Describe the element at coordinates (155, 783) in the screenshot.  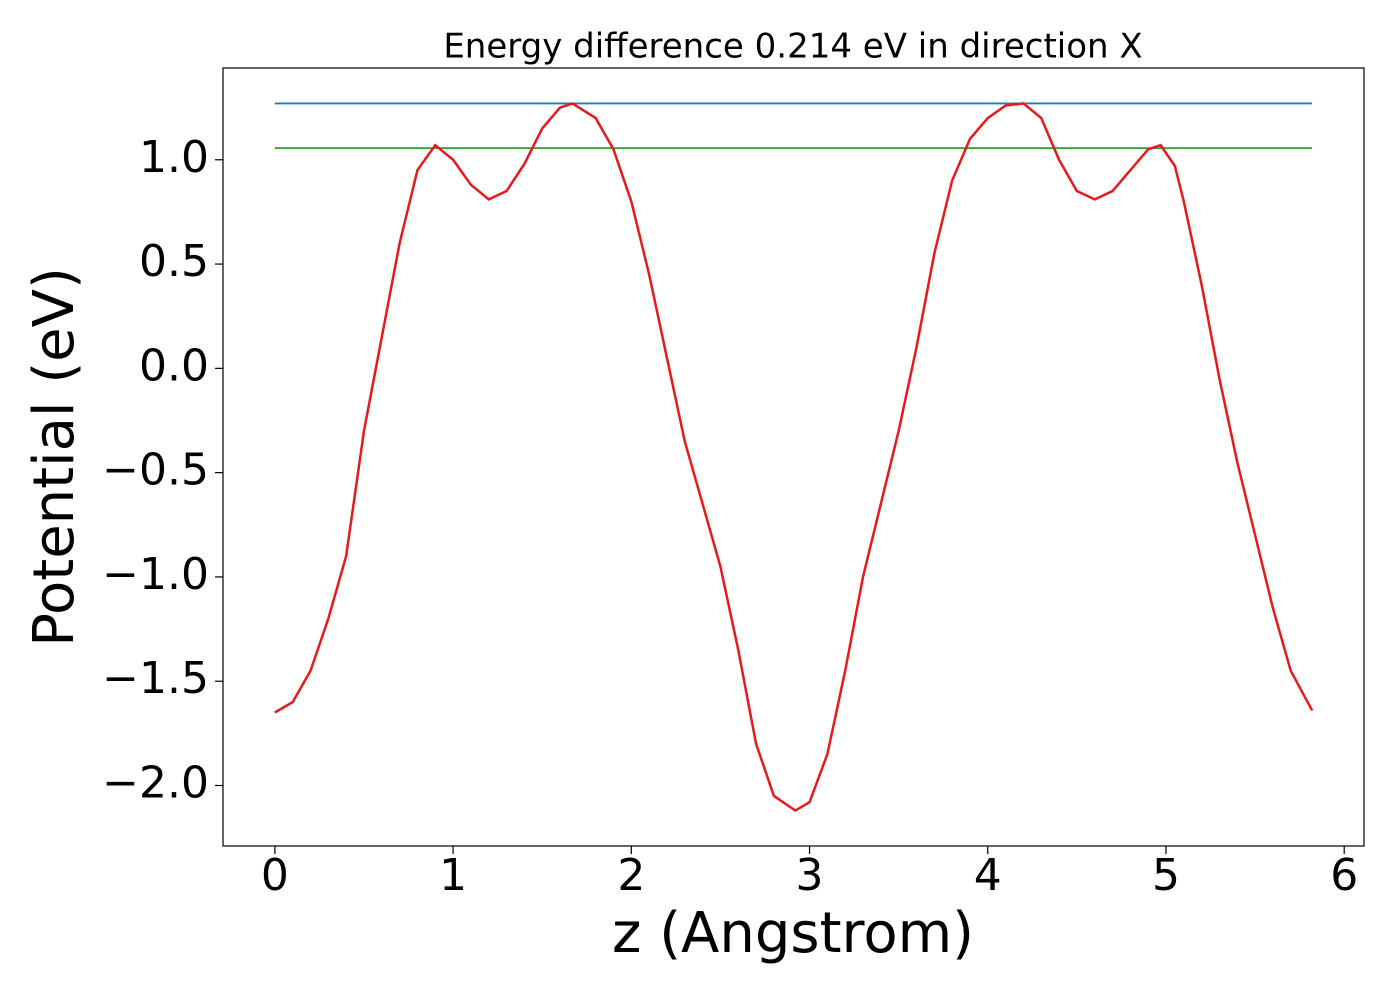
I see `y-tick-label: −2.0` at that location.